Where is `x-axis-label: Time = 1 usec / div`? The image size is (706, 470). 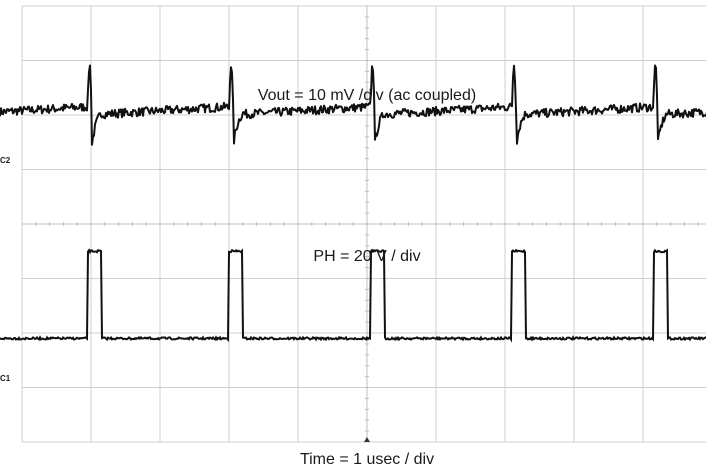
x-axis-label: Time = 1 usec / div is located at coordinates (367, 459).